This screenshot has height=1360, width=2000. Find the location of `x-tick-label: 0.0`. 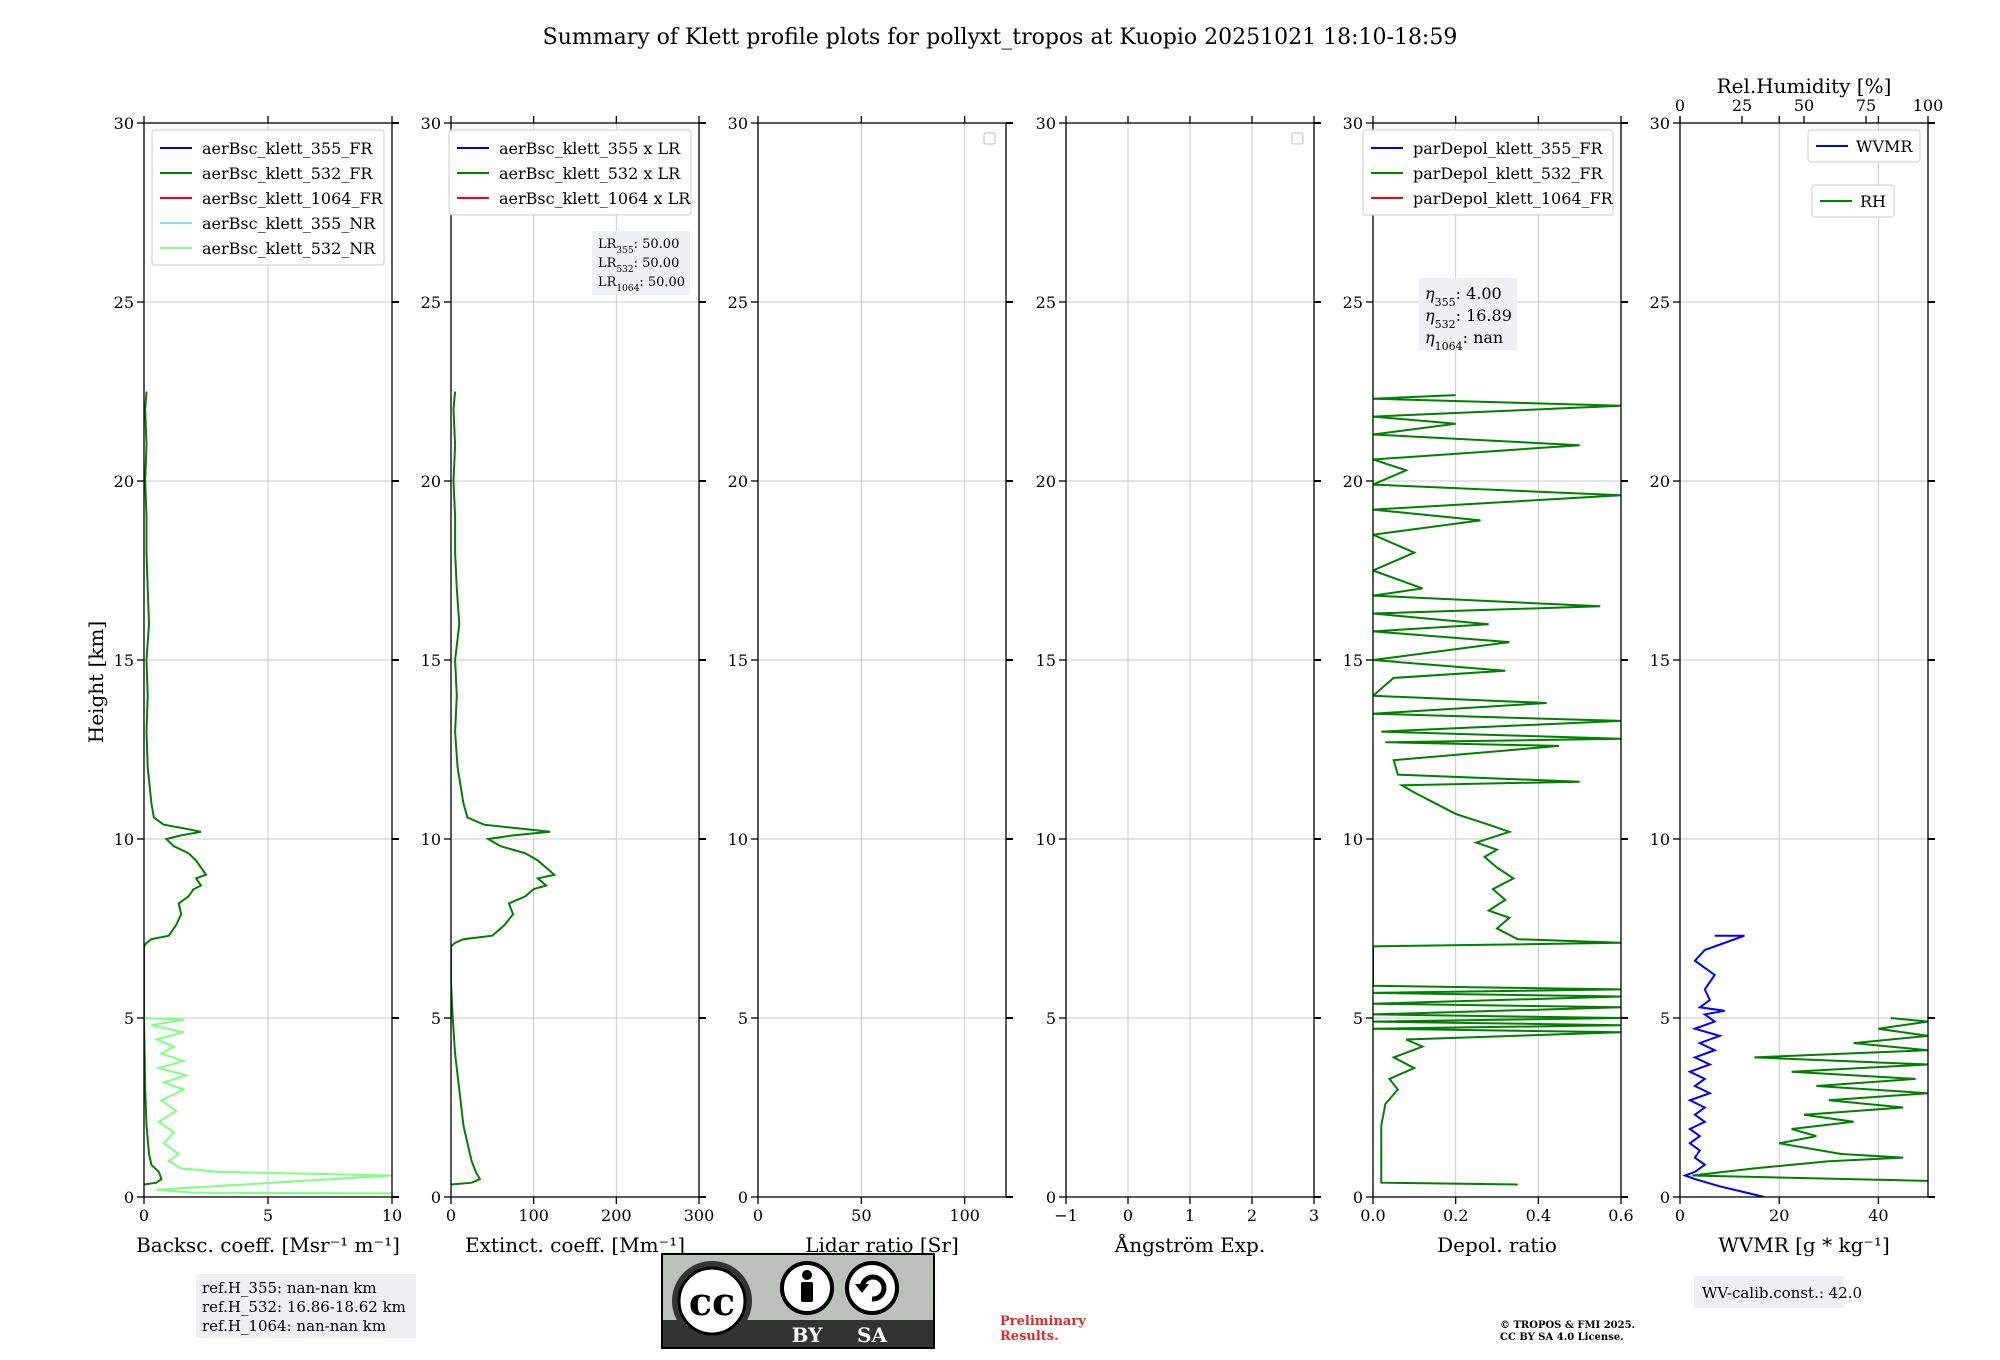

x-tick-label: 0.0 is located at coordinates (1372, 1215).